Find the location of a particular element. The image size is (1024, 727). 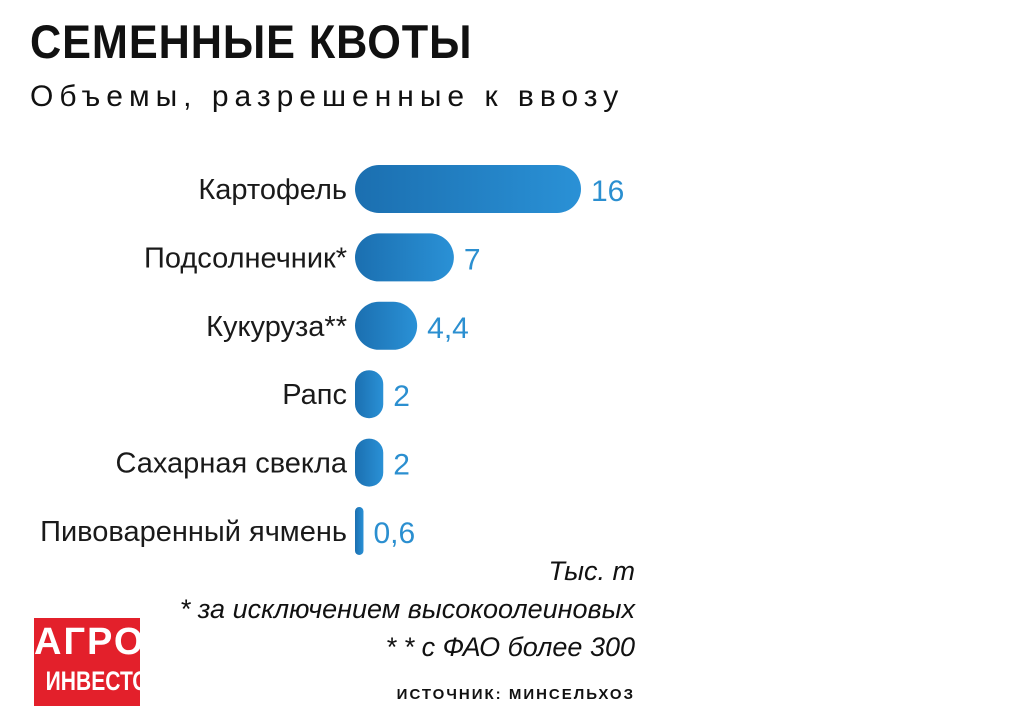

chart-subtitle: Объемы, разрешенные к ввозу is located at coordinates (327, 96).